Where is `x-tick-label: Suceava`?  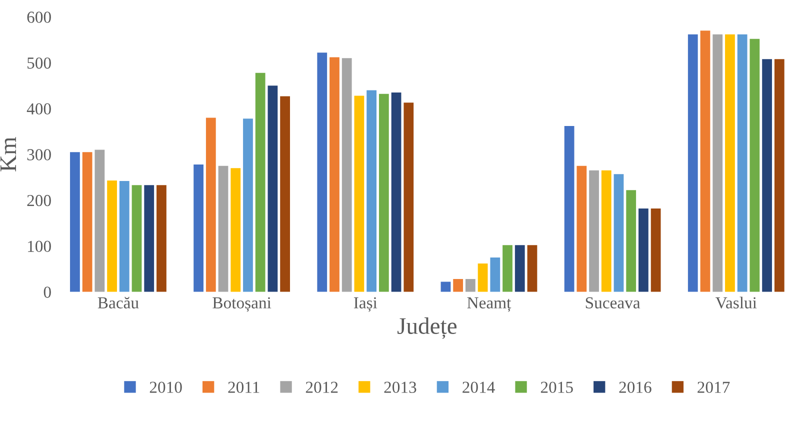 x-tick-label: Suceava is located at coordinates (613, 302).